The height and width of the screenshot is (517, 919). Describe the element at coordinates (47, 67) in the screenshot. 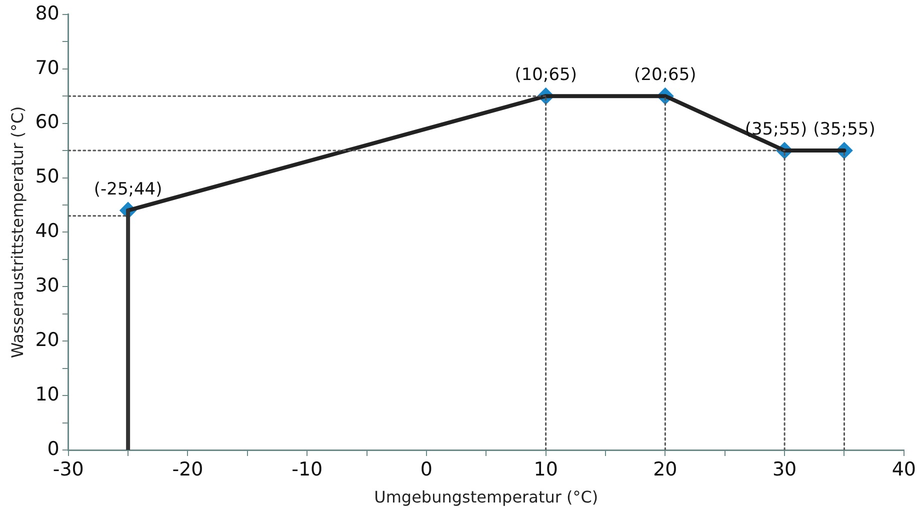

I see `y-tick-label: 70` at that location.